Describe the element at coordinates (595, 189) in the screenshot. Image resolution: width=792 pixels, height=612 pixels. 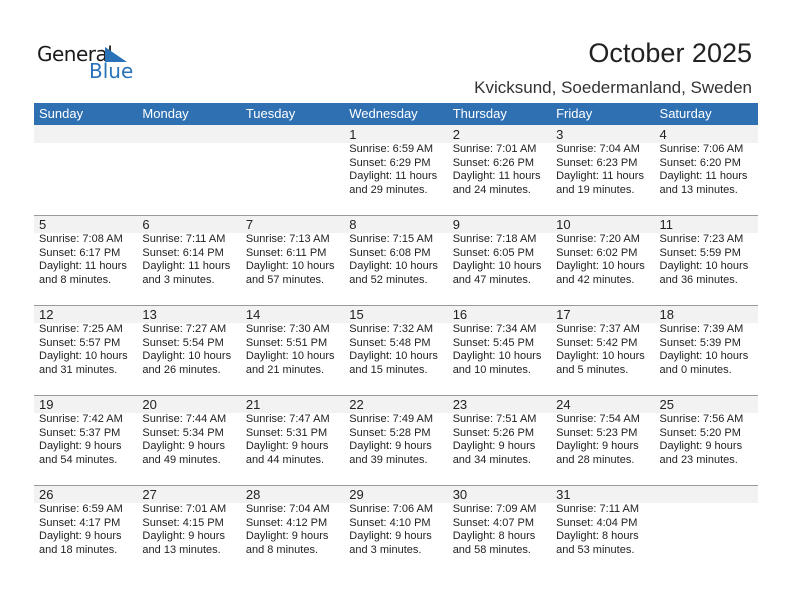
I see `daylight-minutes-text: and 19 minutes.` at that location.